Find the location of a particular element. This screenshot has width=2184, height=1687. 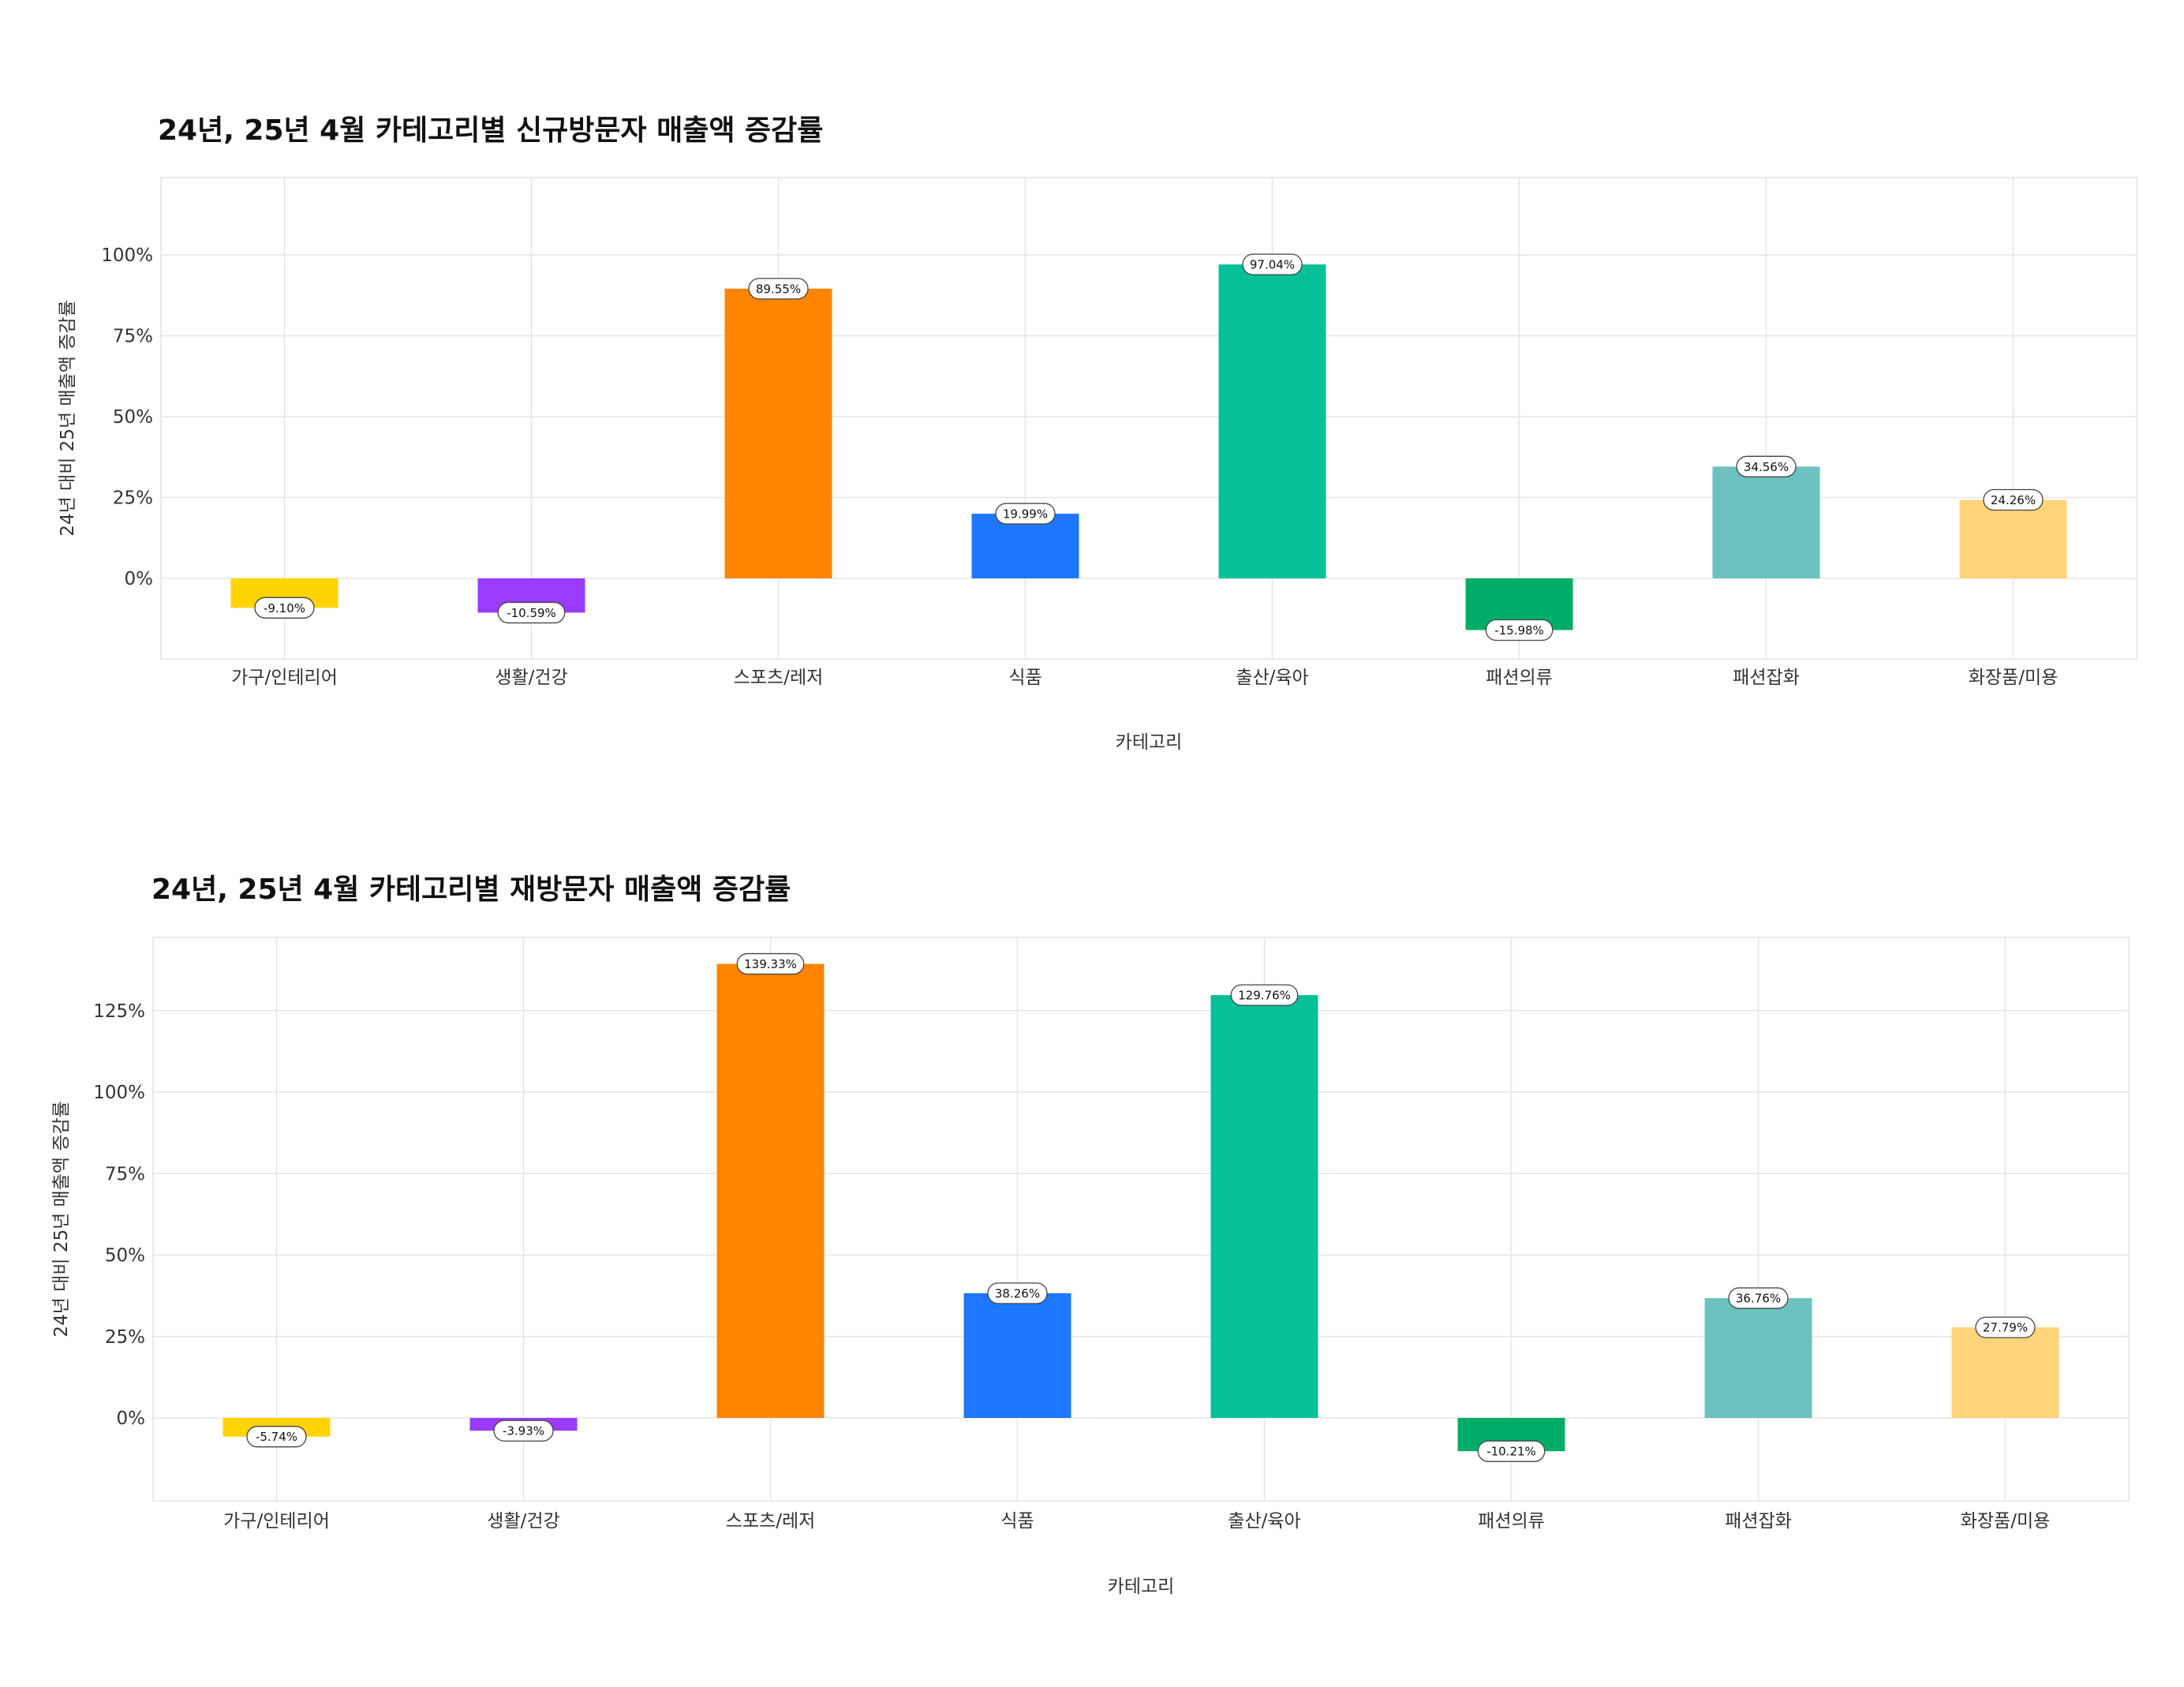

data-label: 27.79% is located at coordinates (2005, 1327).